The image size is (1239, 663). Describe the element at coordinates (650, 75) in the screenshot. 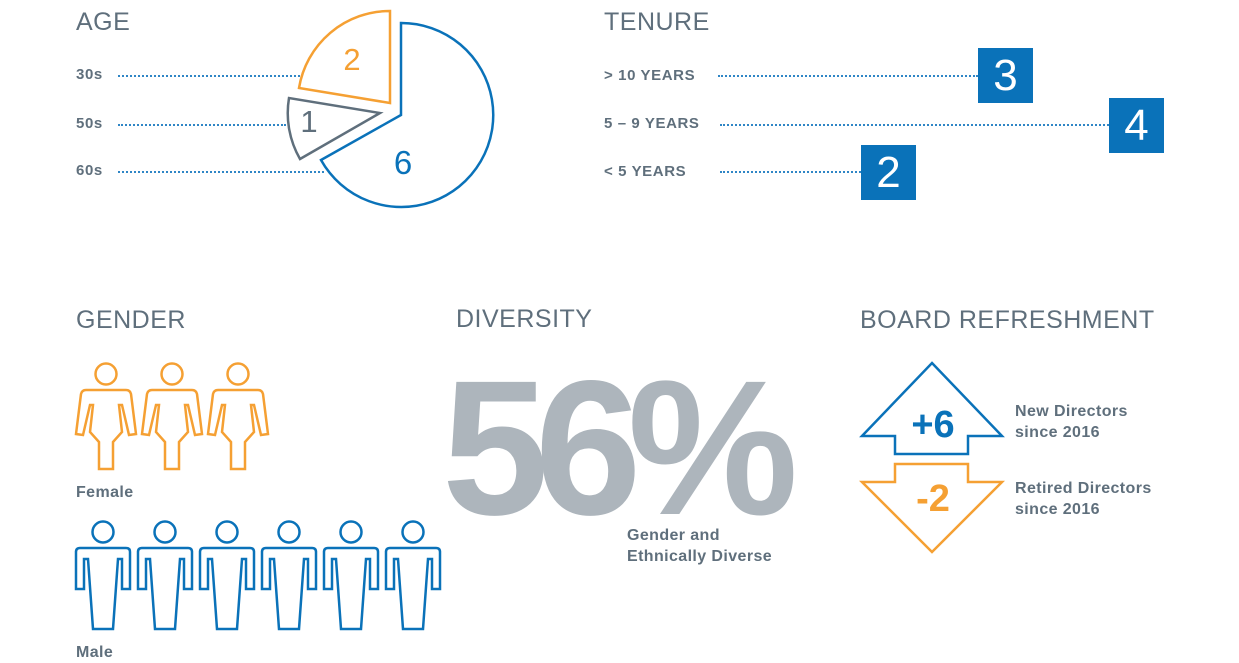

I see `tenure-label-over-10: > 10 YEARS` at that location.